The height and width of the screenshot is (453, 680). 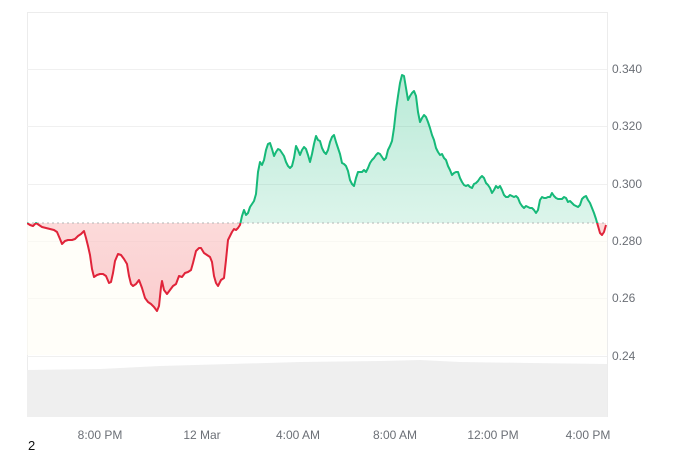 I want to click on x-tick-label: 8:00 AM, so click(x=395, y=435).